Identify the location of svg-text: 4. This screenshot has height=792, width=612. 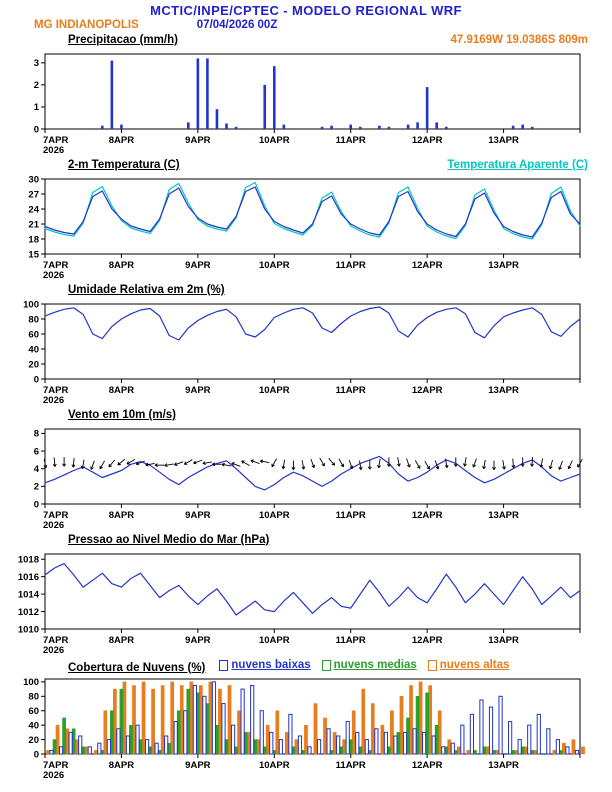
(37, 469).